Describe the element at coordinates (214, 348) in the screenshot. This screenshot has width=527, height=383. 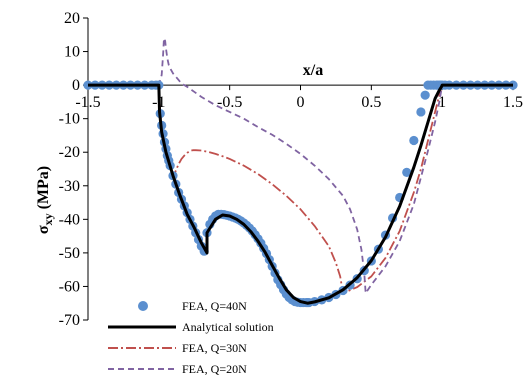
I see `legend-label-fea-30: FEA, Q=30N` at that location.